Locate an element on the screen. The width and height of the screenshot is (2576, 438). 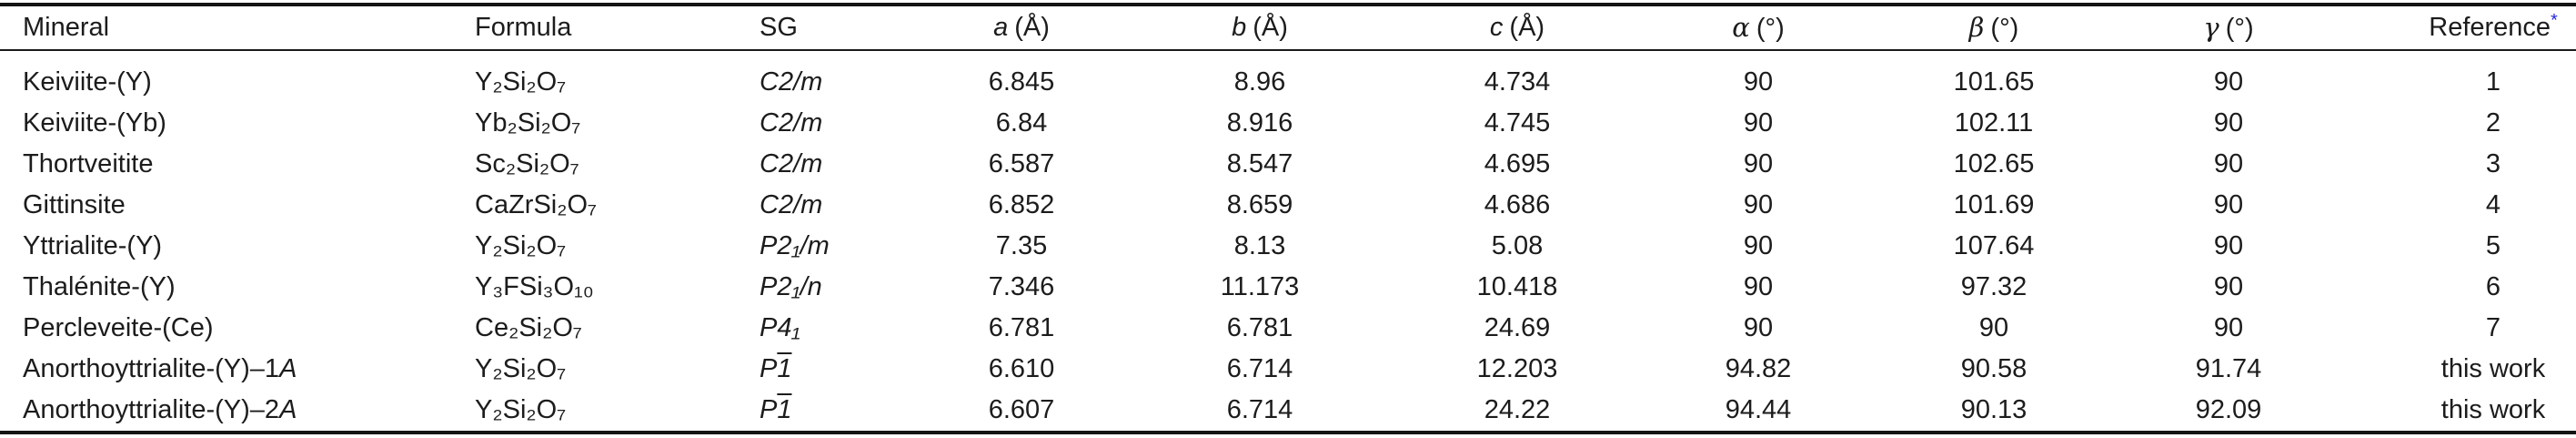
cell-c: 5.08 is located at coordinates (1517, 245).